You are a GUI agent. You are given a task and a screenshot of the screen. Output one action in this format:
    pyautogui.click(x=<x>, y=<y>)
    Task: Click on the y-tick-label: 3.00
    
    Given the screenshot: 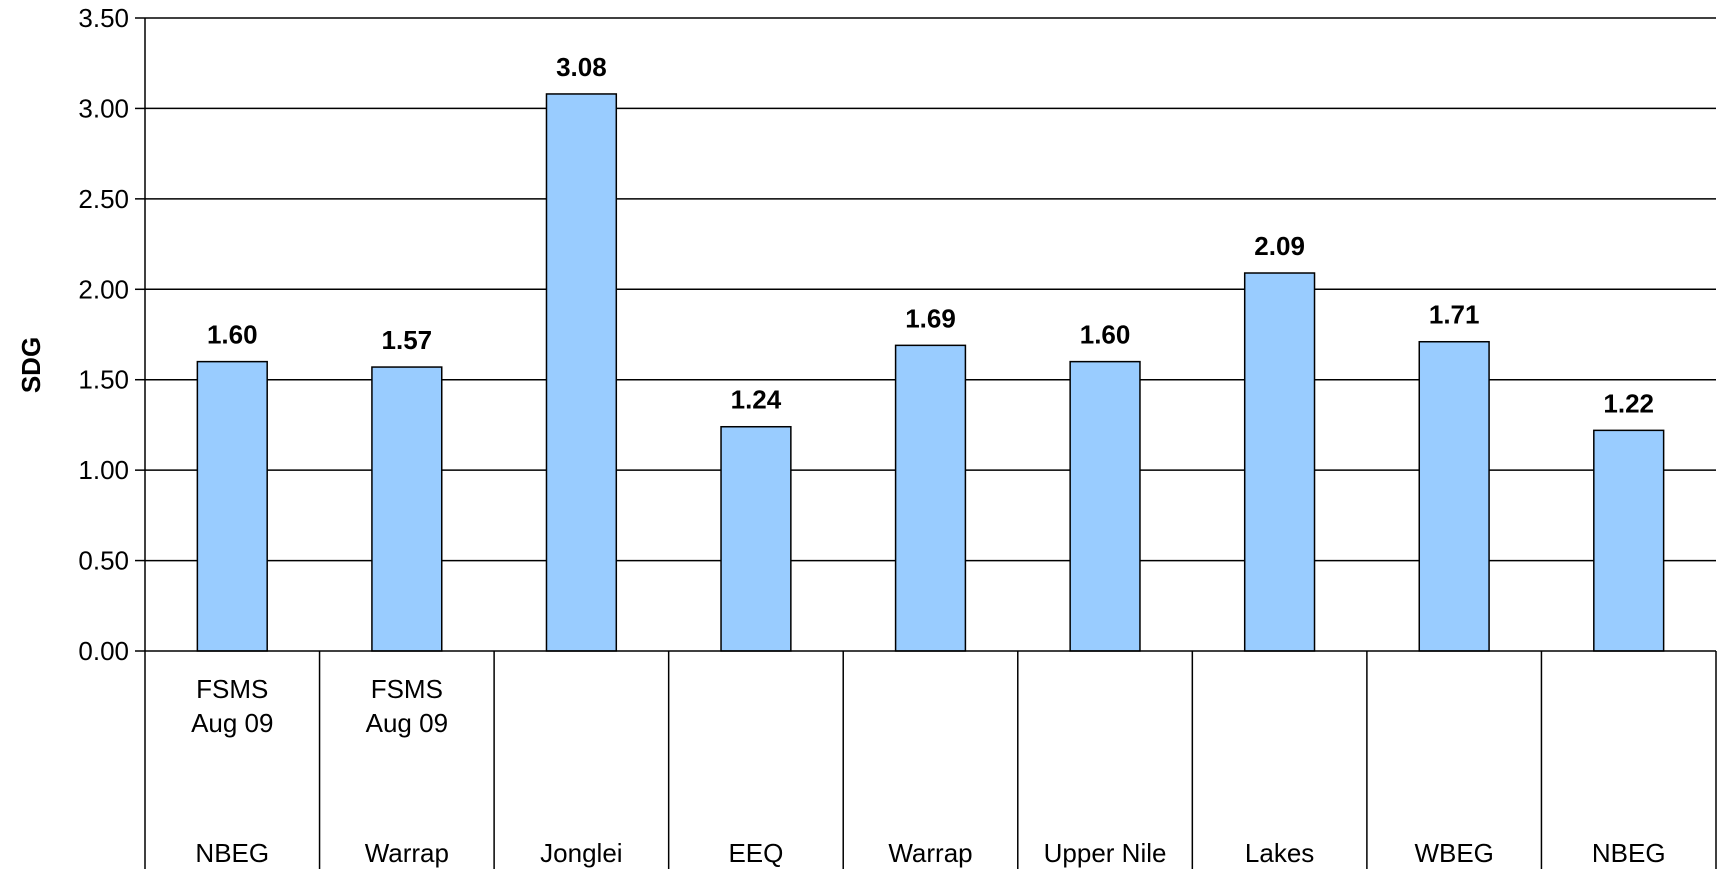 What is the action you would take?
    pyautogui.click(x=103, y=108)
    